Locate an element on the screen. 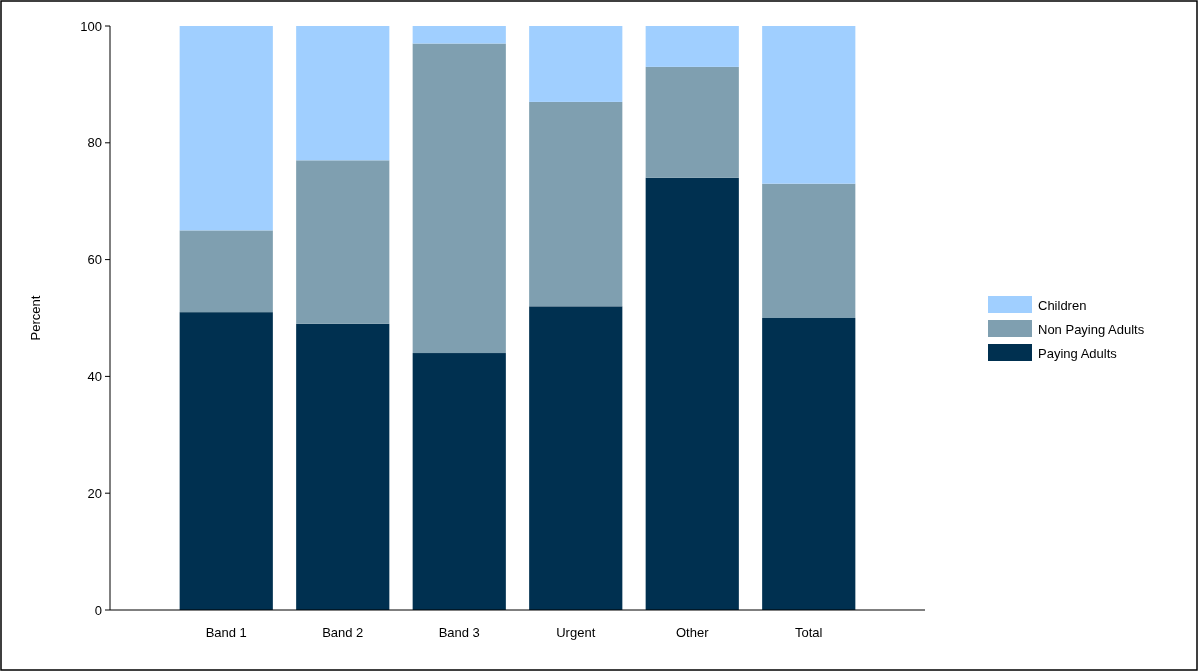 The height and width of the screenshot is (671, 1198). y-tick-label: 20 is located at coordinates (94, 493).